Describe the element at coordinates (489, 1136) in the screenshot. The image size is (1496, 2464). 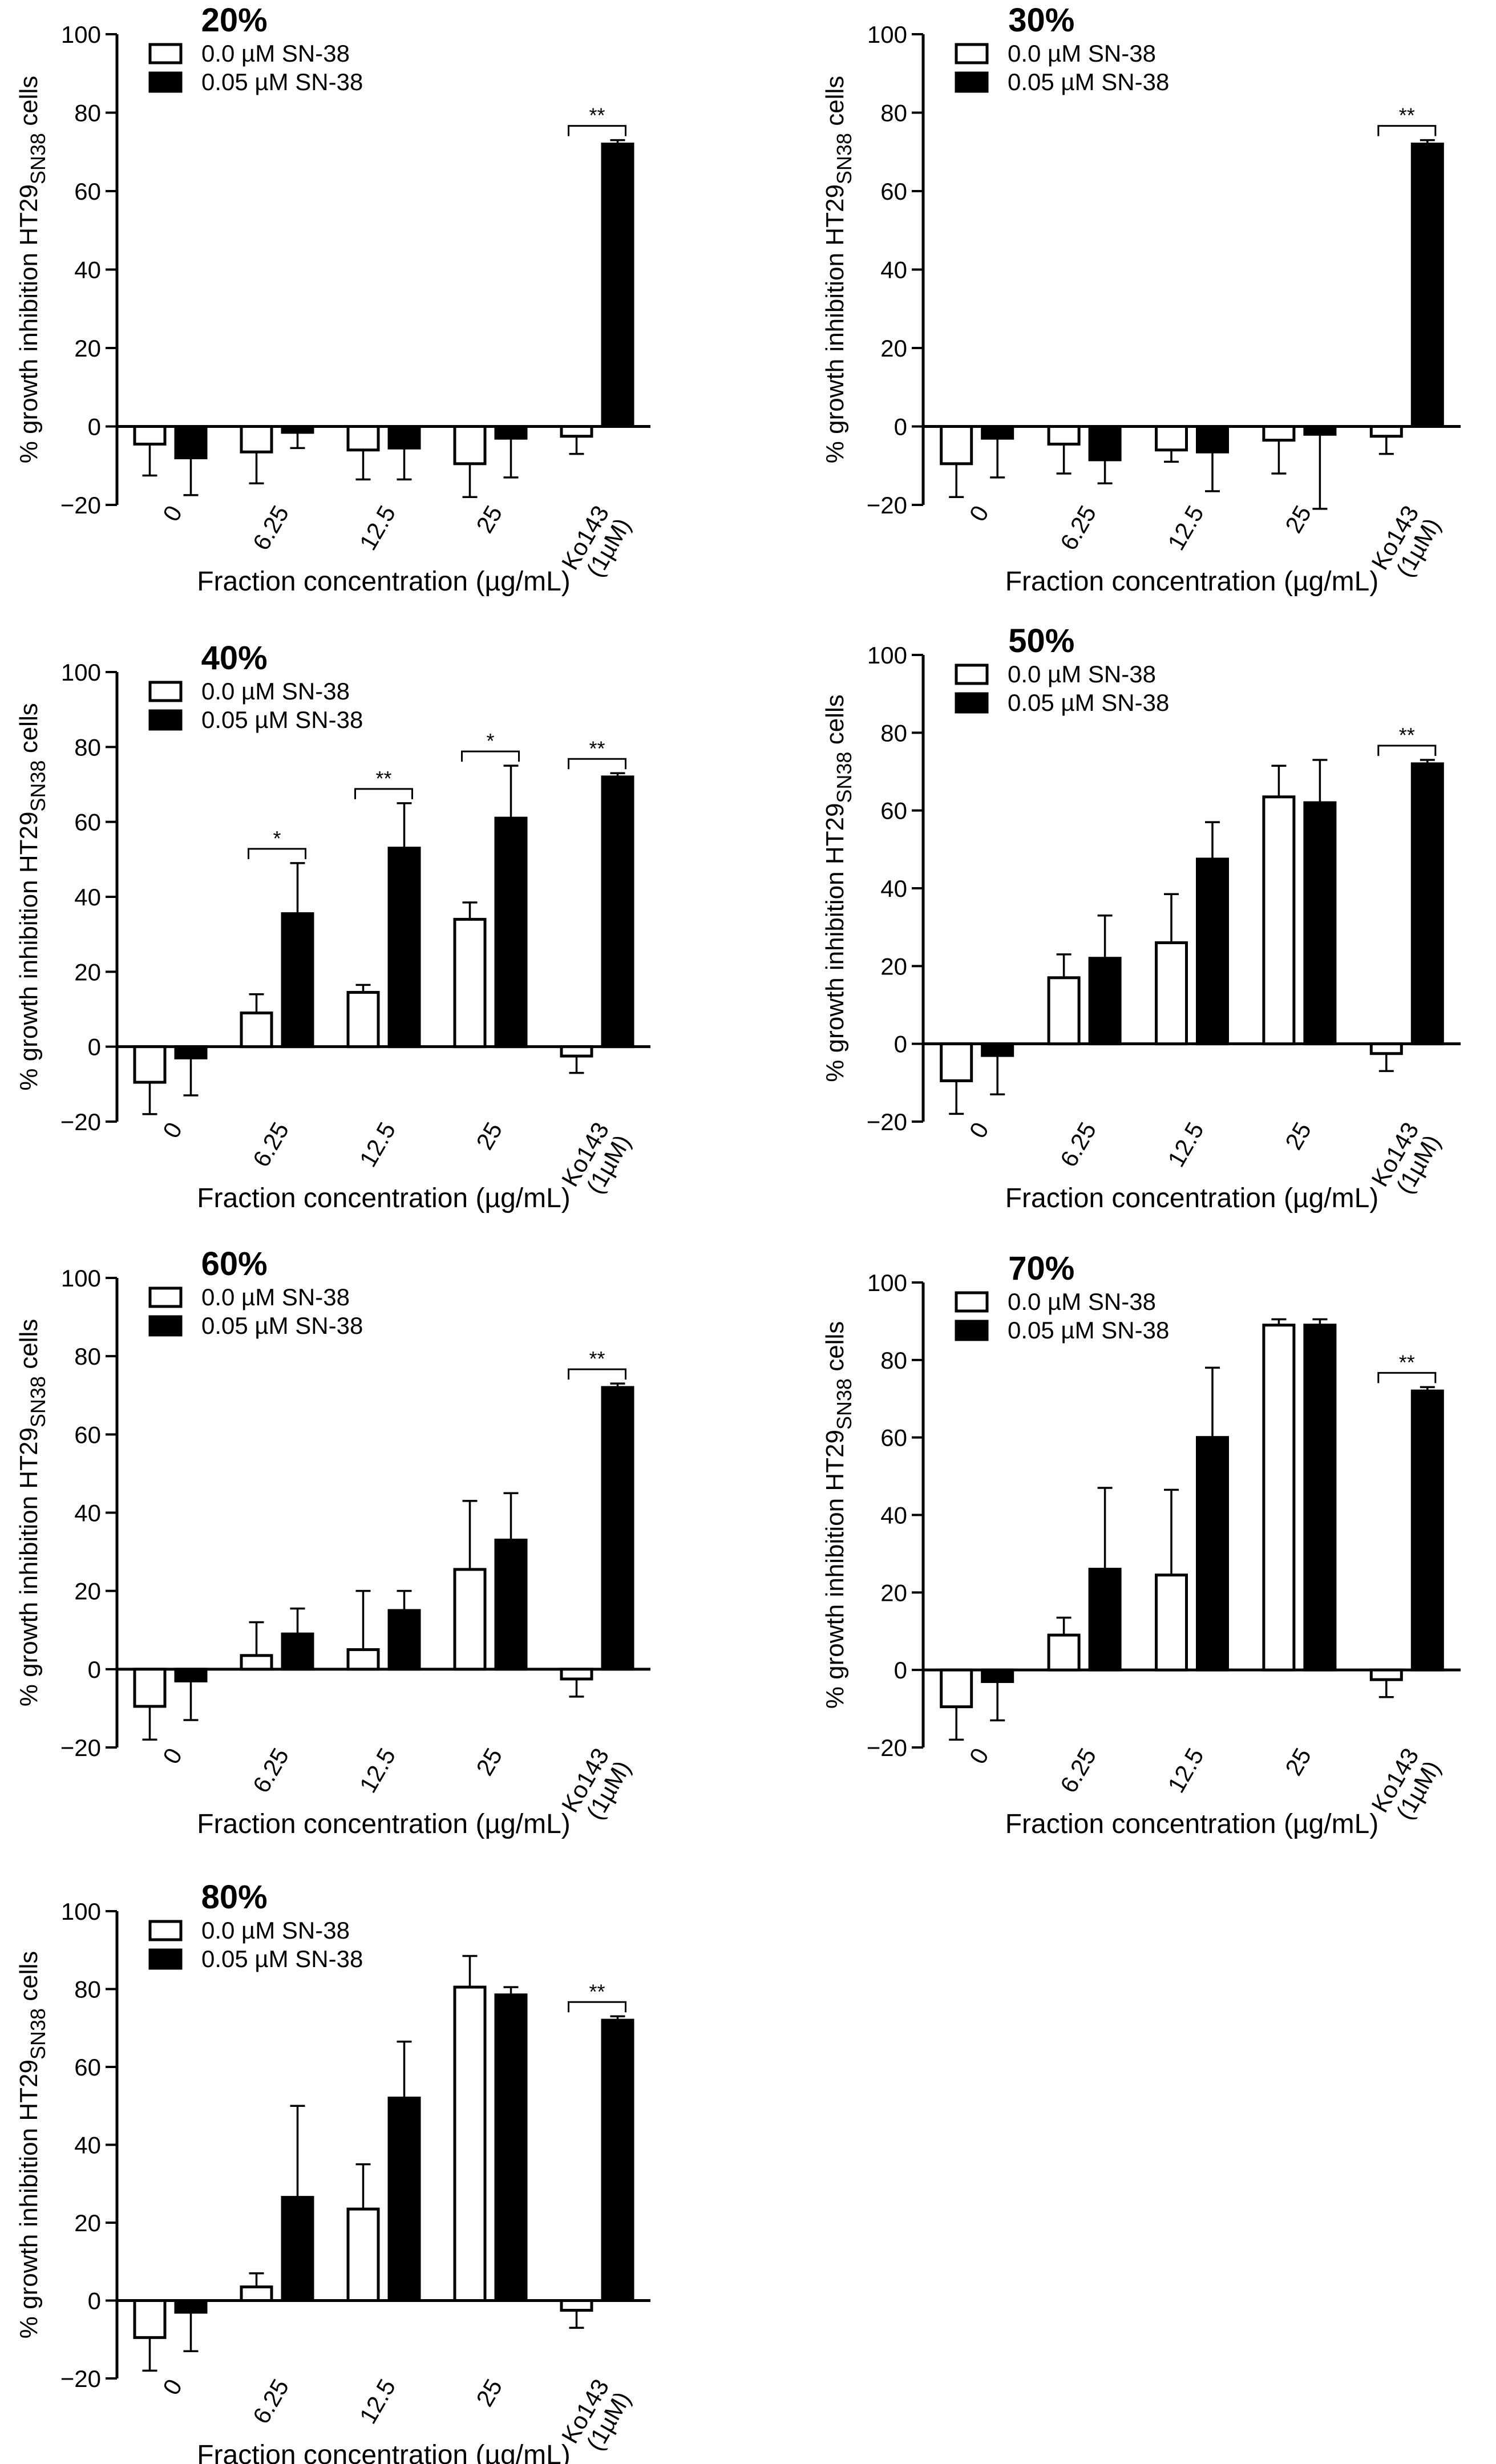
I see `x-tick-label: 25` at that location.